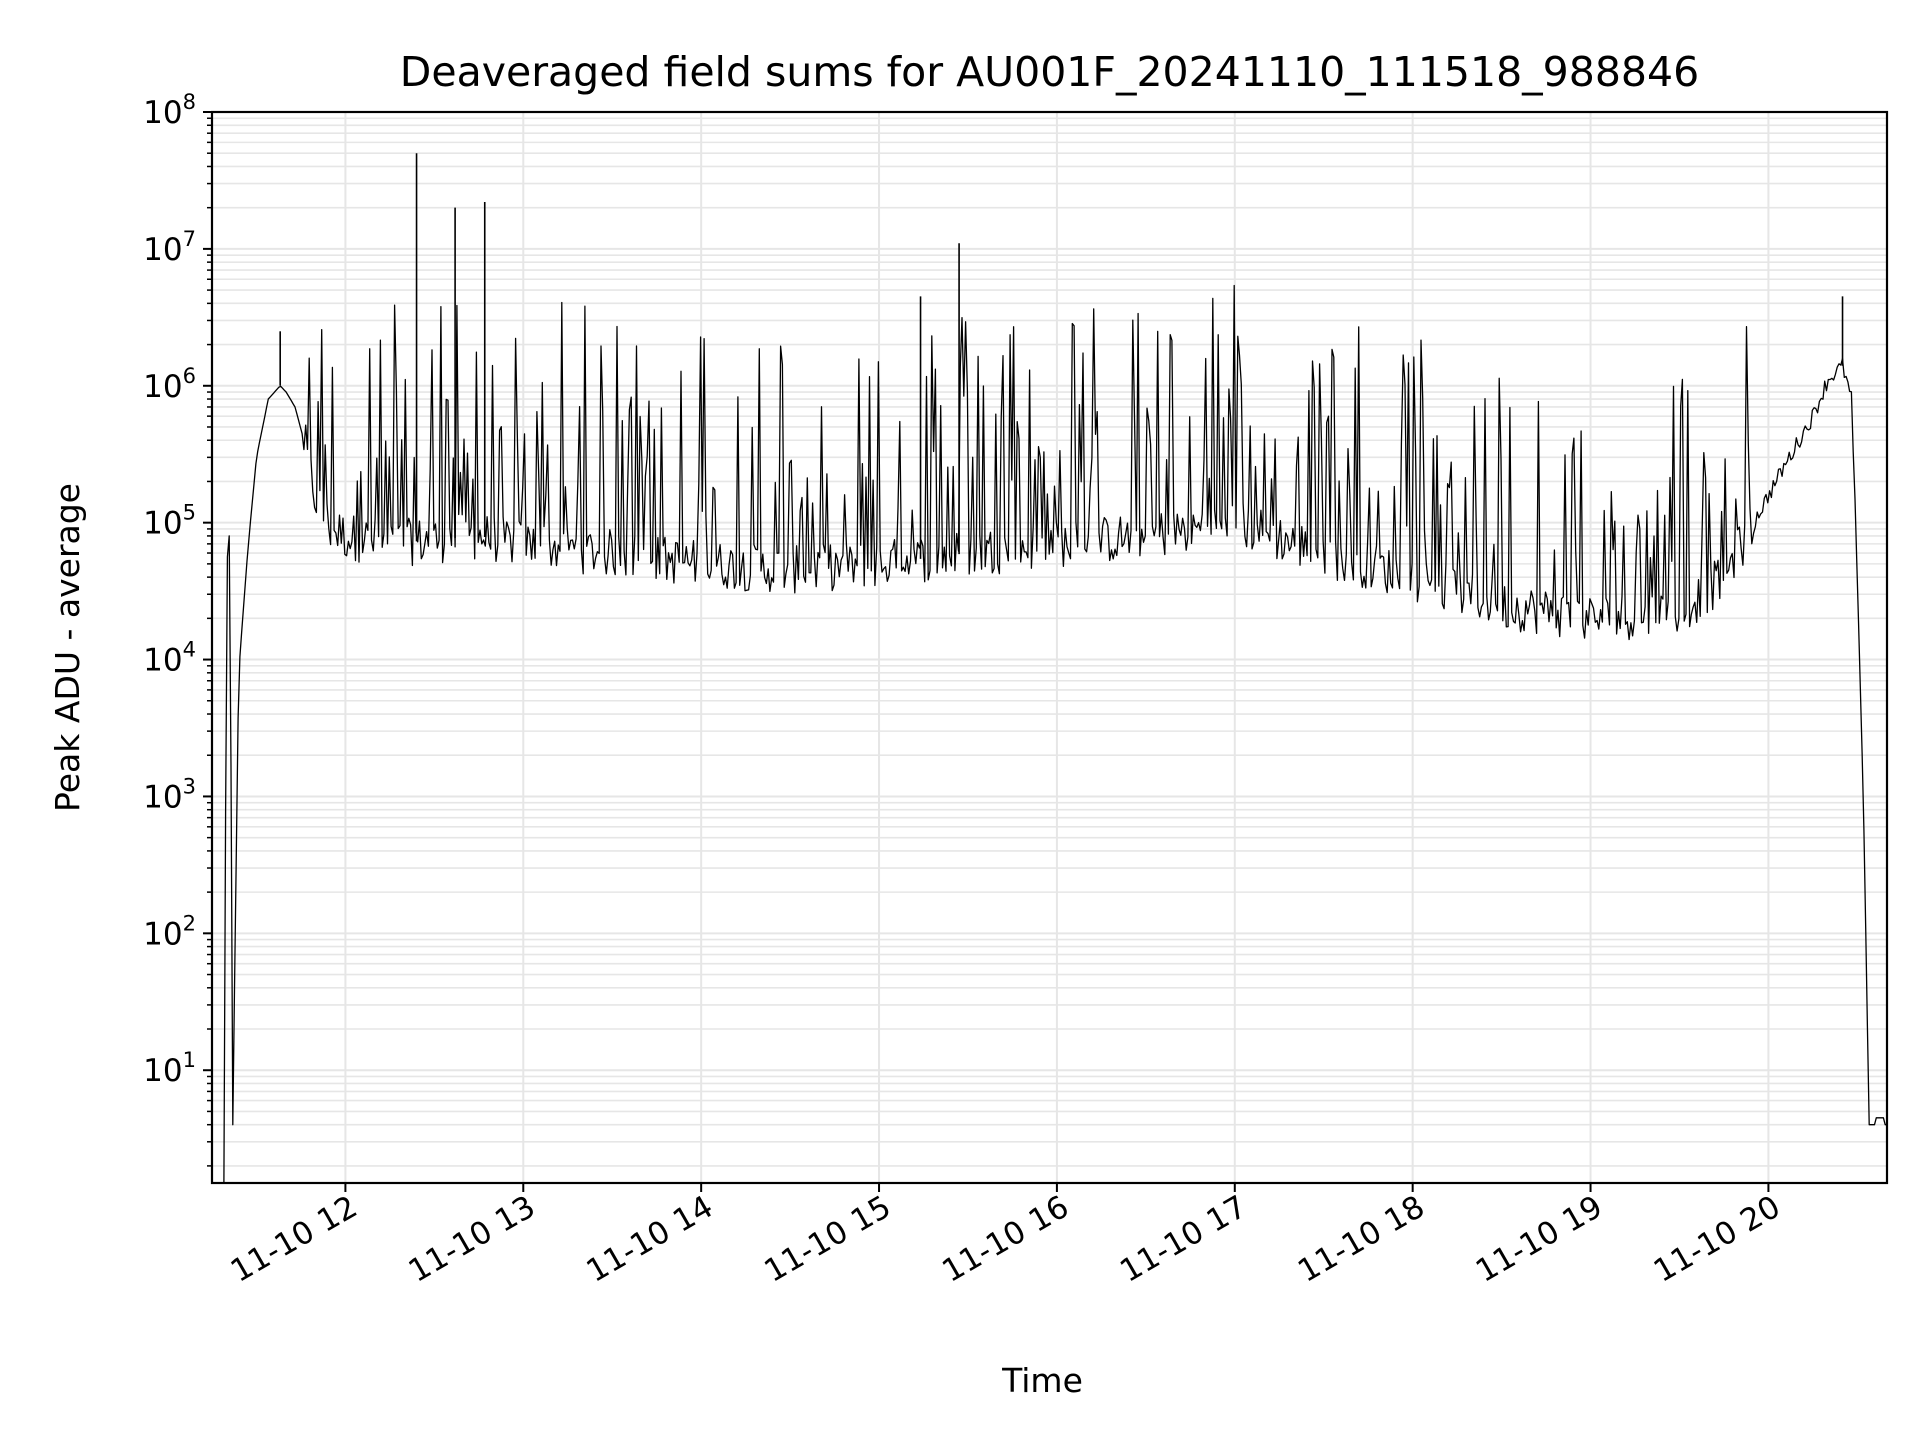 This screenshot has height=1440, width=1920. What do you see at coordinates (189, 102) in the screenshot?
I see `y-tick-exponent: 8` at bounding box center [189, 102].